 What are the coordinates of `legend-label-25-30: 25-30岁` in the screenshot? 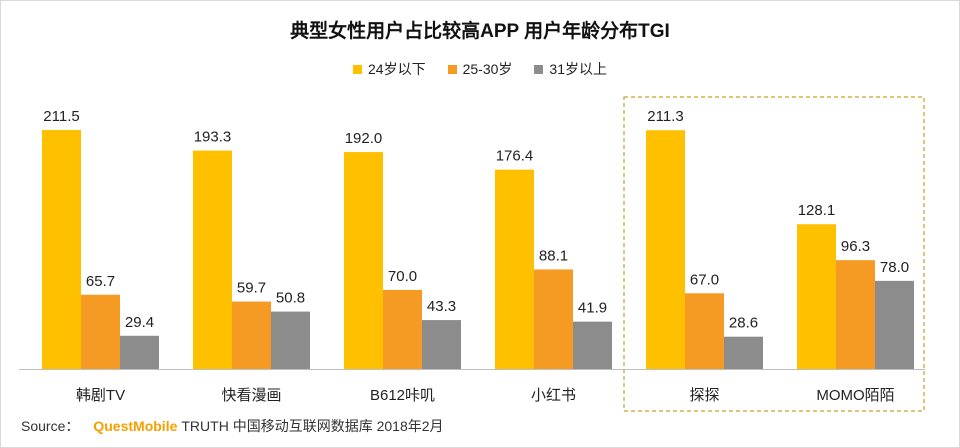 It's located at (487, 69).